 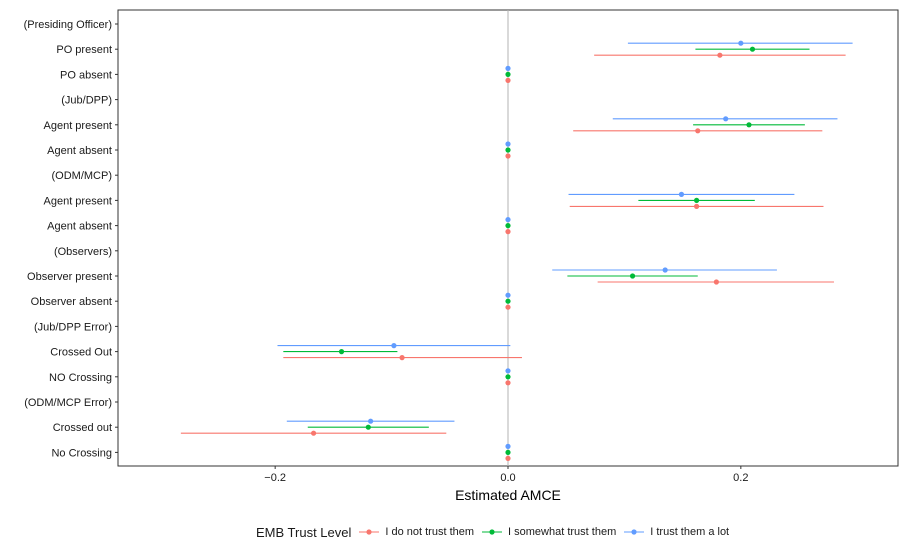 I want to click on y-tick-label: Crossed out, so click(x=82, y=428).